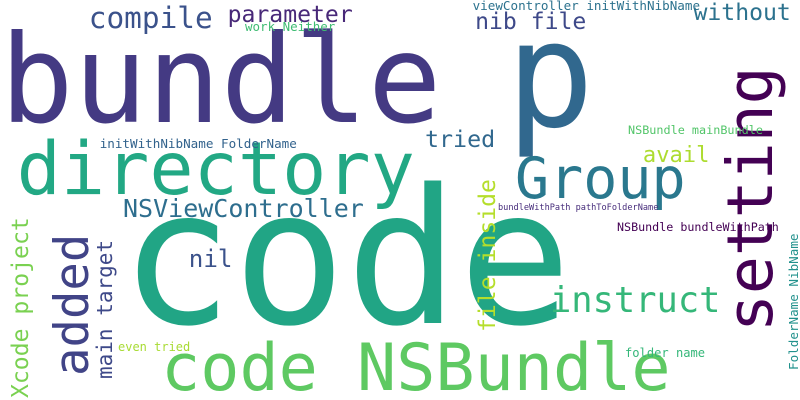 Image resolution: width=800 pixels, height=400 pixels. I want to click on word-viewcontroller-initwithnibname: viewController initWithNibName, so click(586, 6).